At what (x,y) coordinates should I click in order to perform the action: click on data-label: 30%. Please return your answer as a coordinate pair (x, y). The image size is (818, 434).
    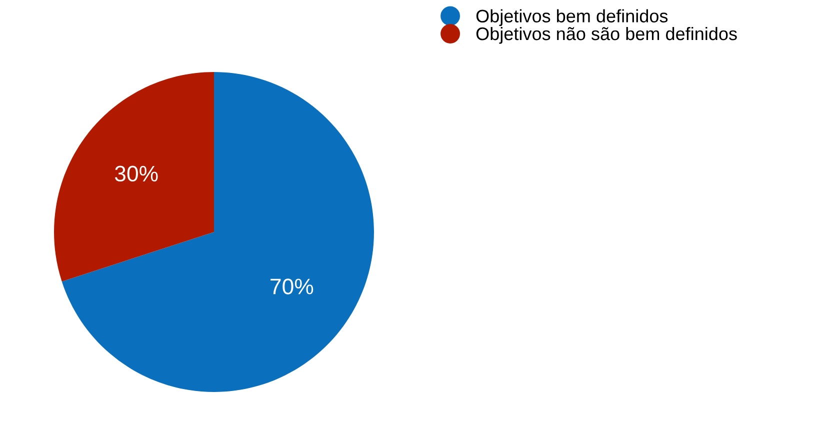
    Looking at the image, I should click on (136, 174).